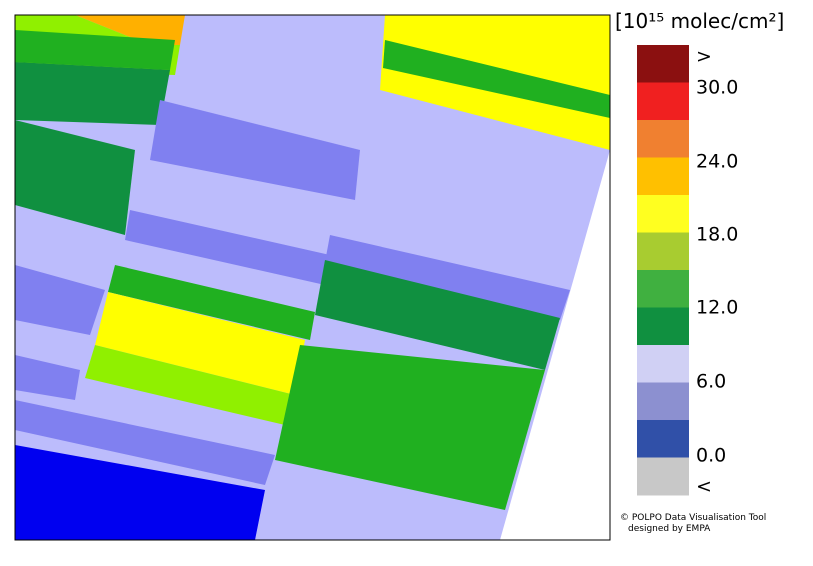 The width and height of the screenshot is (813, 566). What do you see at coordinates (717, 308) in the screenshot?
I see `colorbar-label: 12.0` at bounding box center [717, 308].